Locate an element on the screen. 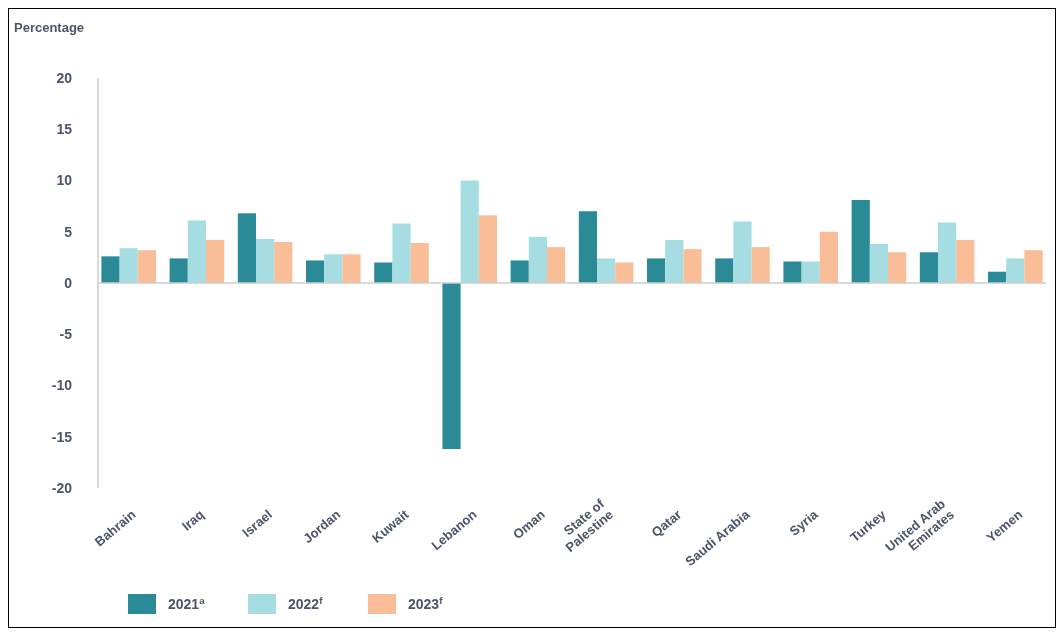 The width and height of the screenshot is (1064, 635). y-tick-label: 0 is located at coordinates (68, 282).